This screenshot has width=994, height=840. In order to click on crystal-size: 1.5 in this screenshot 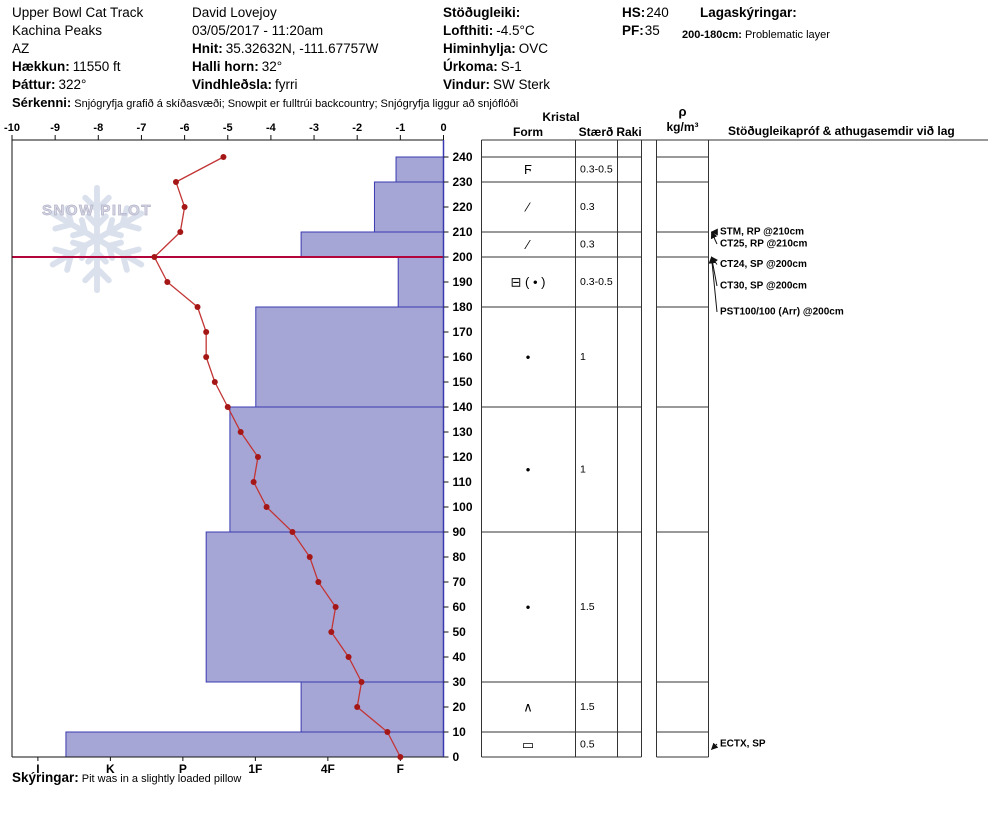, I will do `click(587, 707)`.